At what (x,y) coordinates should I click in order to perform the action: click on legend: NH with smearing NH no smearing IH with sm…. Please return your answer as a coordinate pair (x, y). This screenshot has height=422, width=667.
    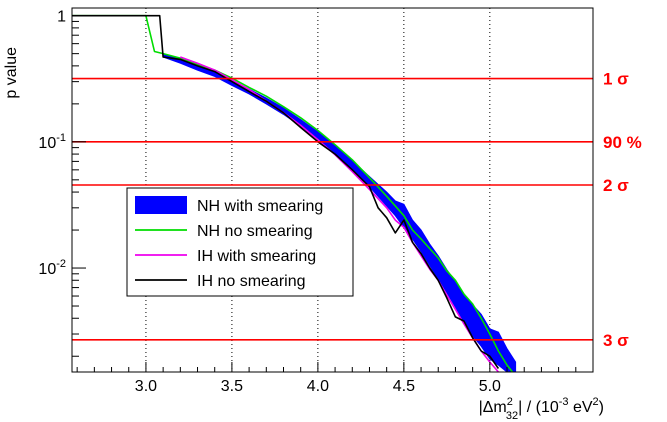
    Looking at the image, I should click on (240, 242).